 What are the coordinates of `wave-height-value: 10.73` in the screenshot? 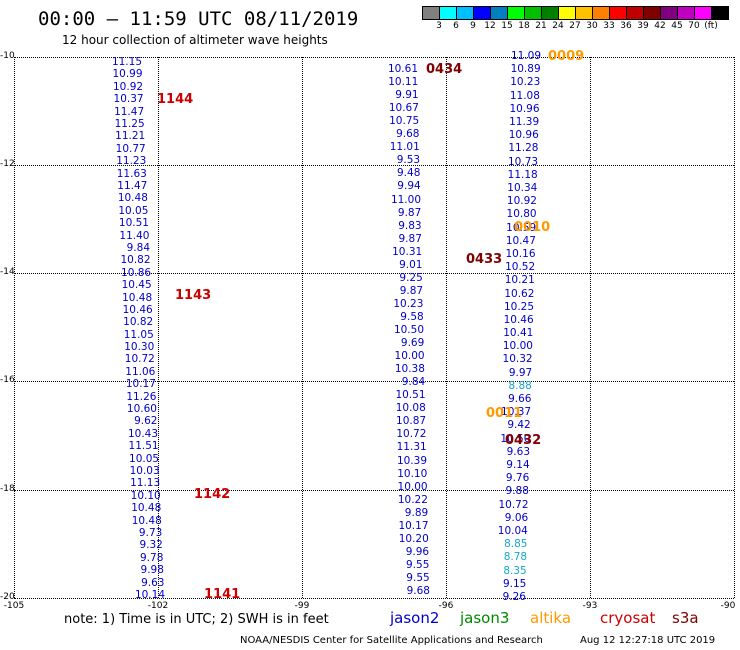 It's located at (523, 161).